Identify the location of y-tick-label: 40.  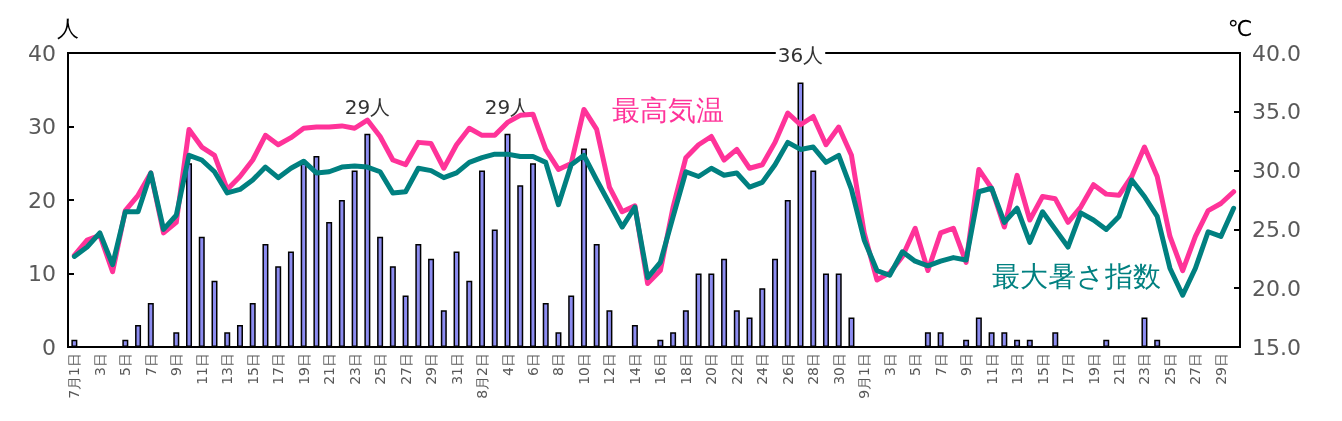
(42, 53).